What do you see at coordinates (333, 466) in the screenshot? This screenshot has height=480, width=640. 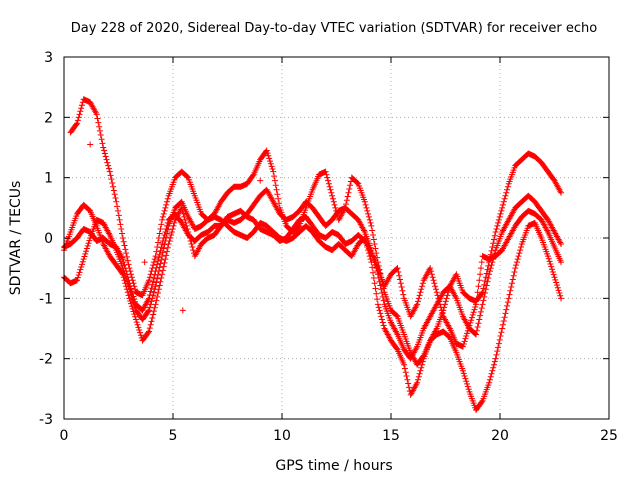 I see `x-axis-label: GPS time / hours` at bounding box center [333, 466].